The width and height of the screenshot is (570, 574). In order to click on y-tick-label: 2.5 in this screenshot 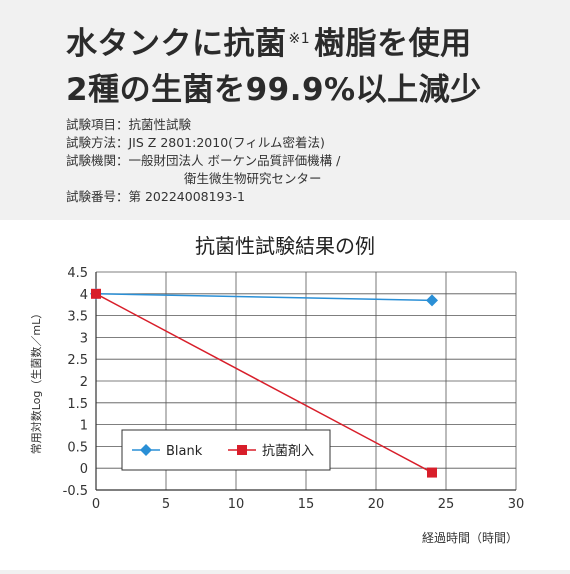, I will do `click(77, 360)`.